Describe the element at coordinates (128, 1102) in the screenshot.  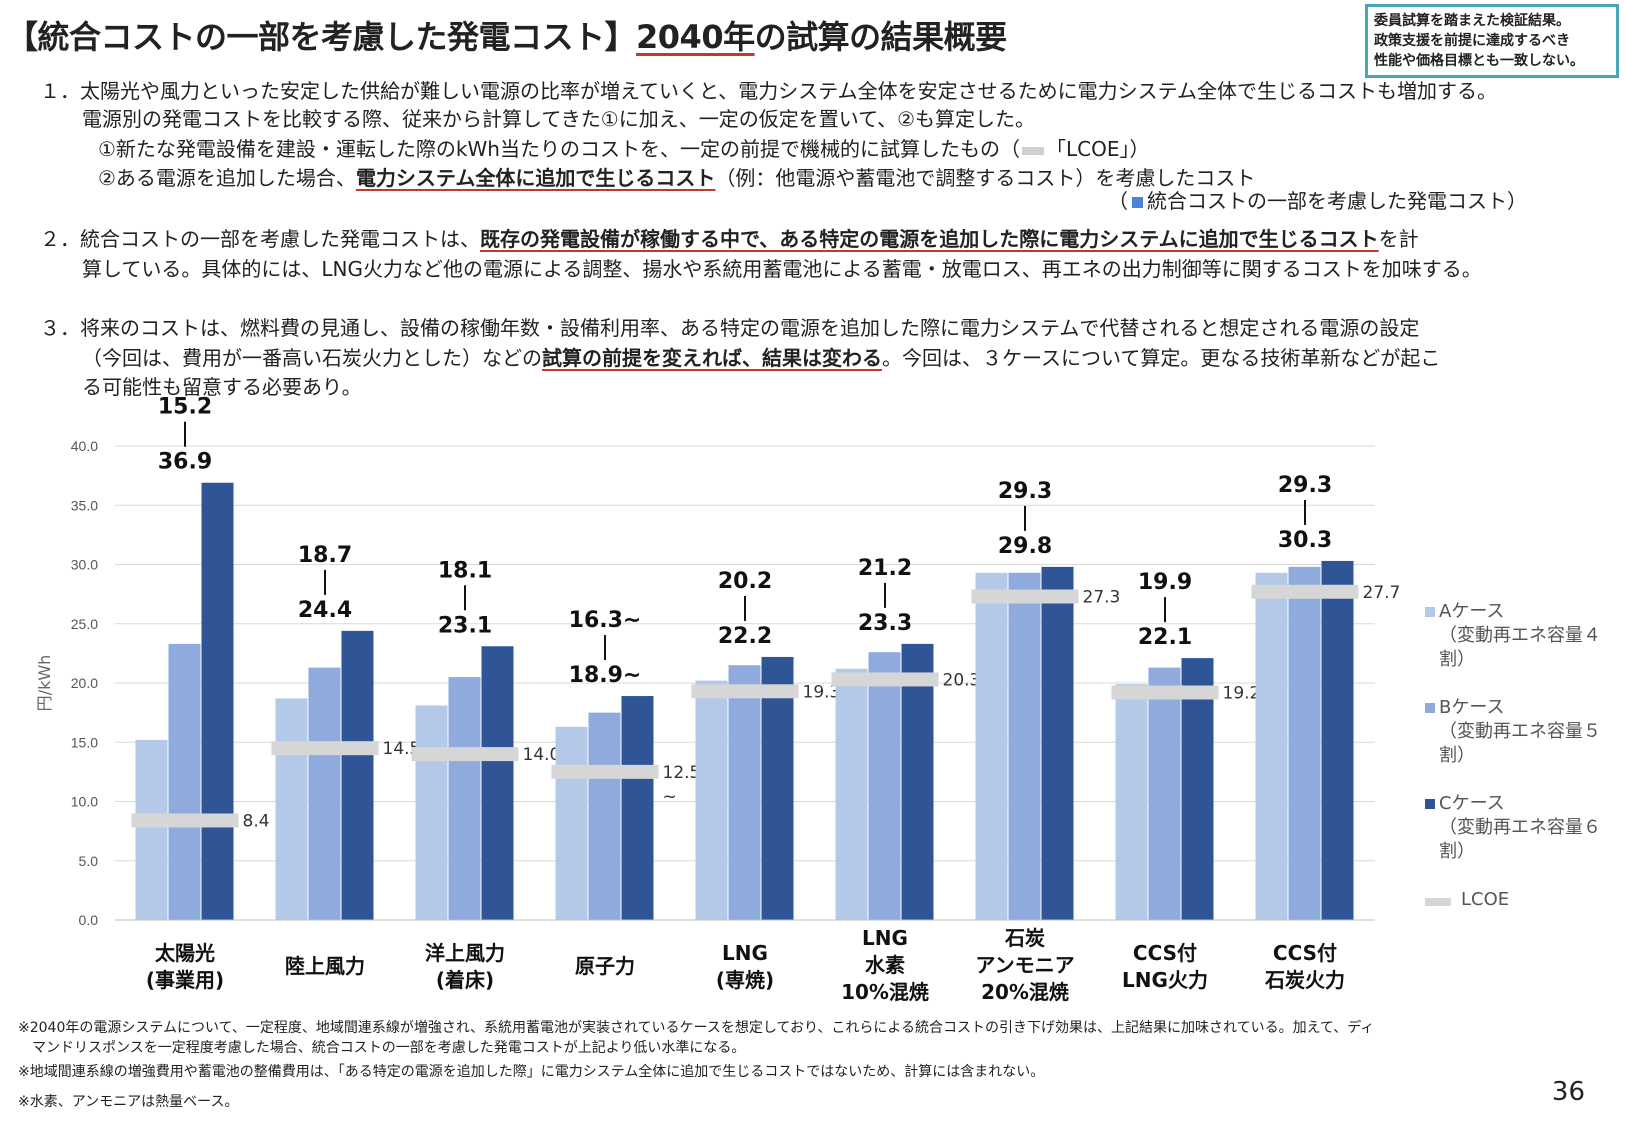
I see `footnote-3: ※水素、アンモニアは熱量ベース。` at that location.